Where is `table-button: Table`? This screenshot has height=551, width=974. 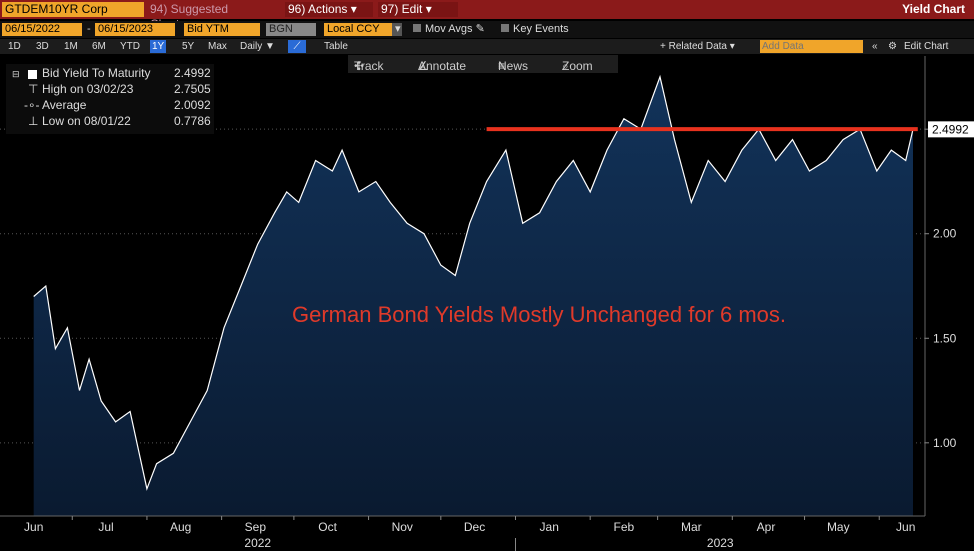
table-button: Table is located at coordinates (336, 46).